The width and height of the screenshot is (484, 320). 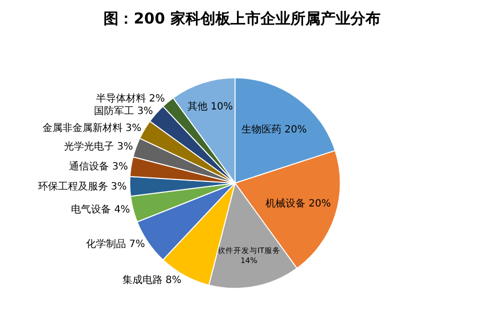 What do you see at coordinates (210, 106) in the screenshot?
I see `slice-label: 其他 10%` at bounding box center [210, 106].